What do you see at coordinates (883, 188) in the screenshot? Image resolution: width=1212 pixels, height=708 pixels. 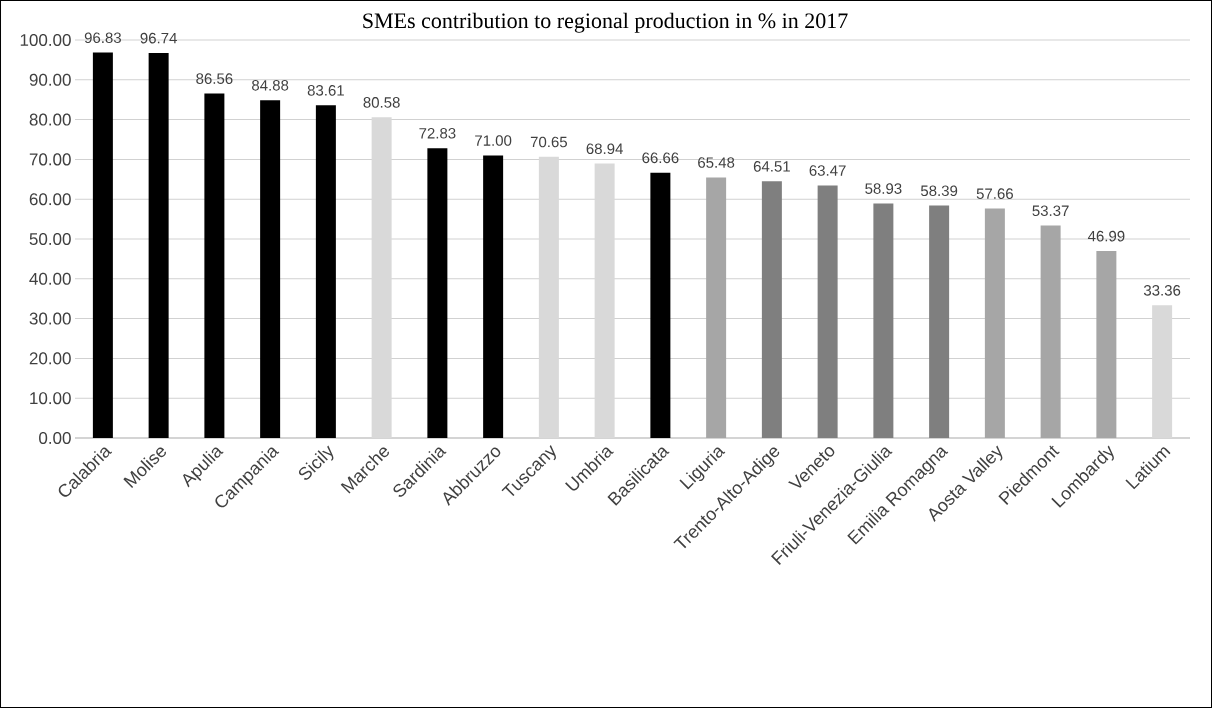 I see `data-label: 58.93` at bounding box center [883, 188].